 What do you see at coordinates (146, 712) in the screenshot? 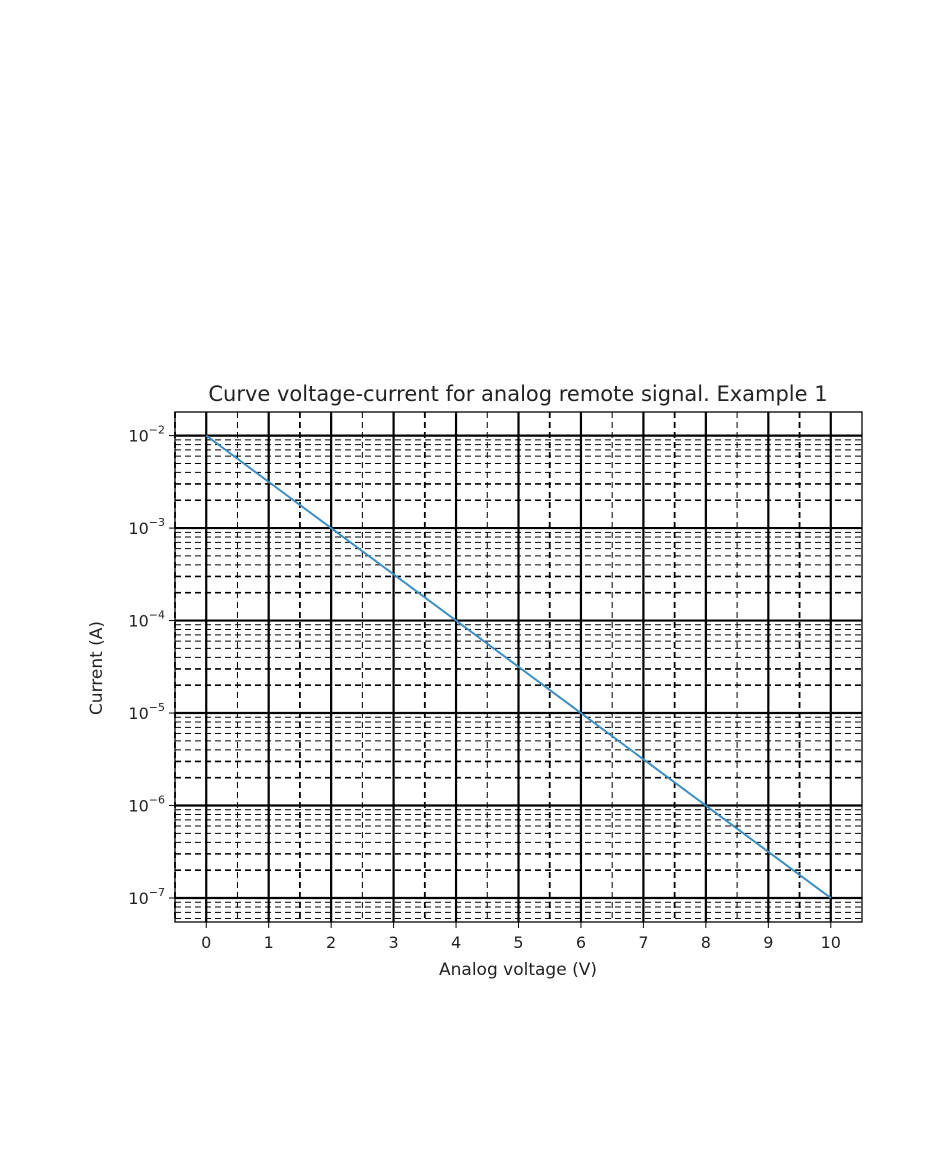
I see `y-tick-label: 10⁻⁵` at bounding box center [146, 712].